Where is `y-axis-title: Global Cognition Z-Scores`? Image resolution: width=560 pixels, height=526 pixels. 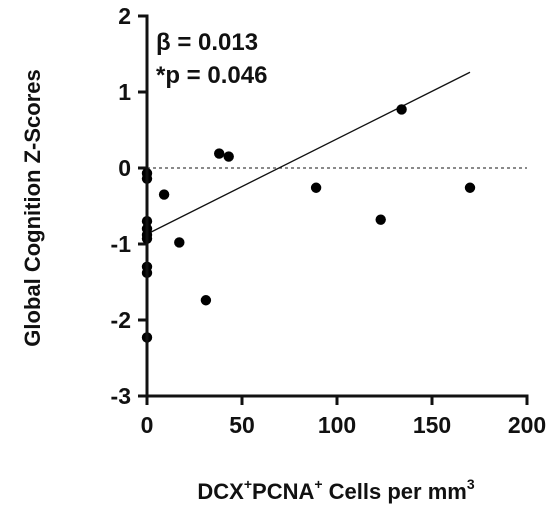
y-axis-title: Global Cognition Z-Scores is located at coordinates (32, 207).